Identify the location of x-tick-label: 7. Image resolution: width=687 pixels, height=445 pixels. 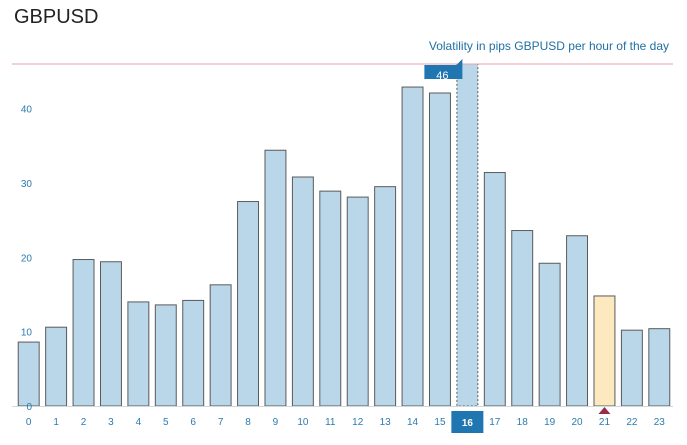
(221, 422).